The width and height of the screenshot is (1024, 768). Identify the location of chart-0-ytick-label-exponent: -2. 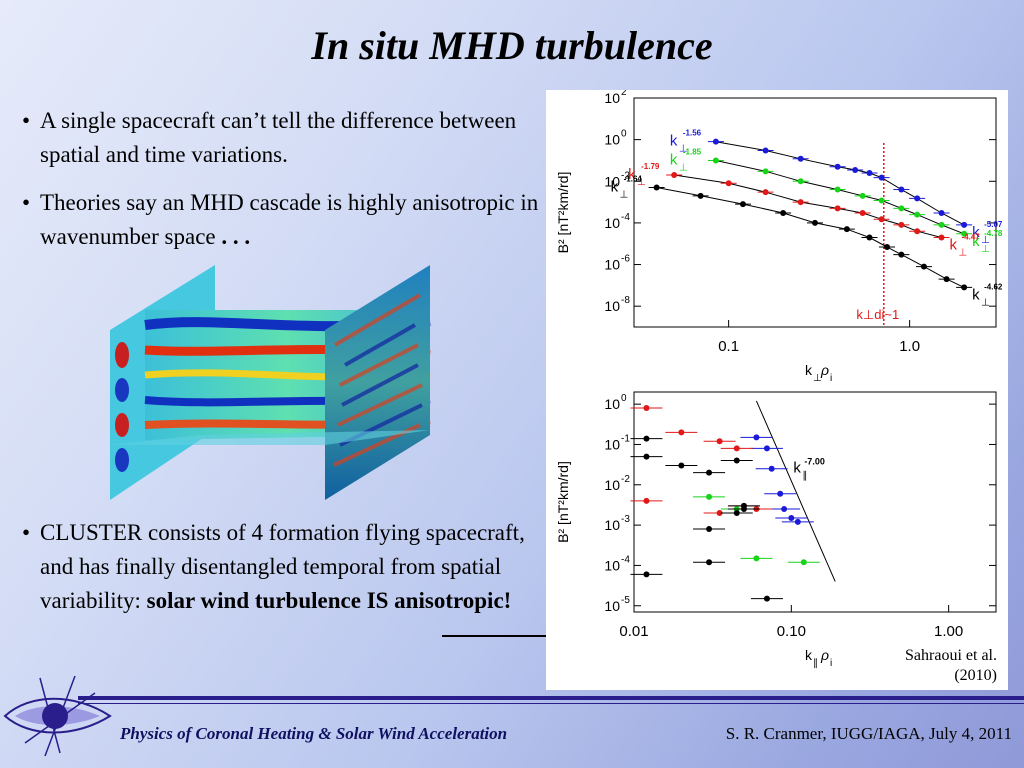
(625, 175).